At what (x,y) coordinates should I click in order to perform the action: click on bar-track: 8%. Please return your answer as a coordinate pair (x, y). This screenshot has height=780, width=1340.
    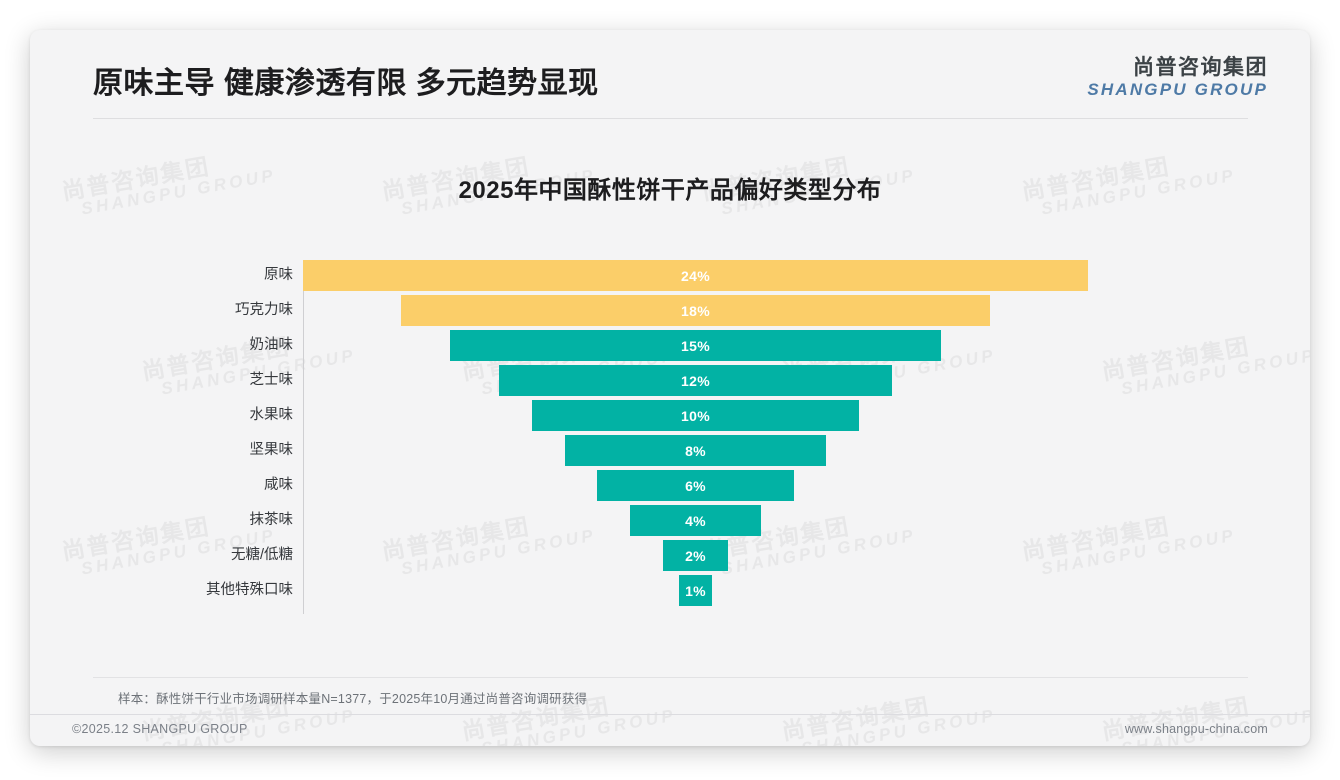
    Looking at the image, I should click on (806, 450).